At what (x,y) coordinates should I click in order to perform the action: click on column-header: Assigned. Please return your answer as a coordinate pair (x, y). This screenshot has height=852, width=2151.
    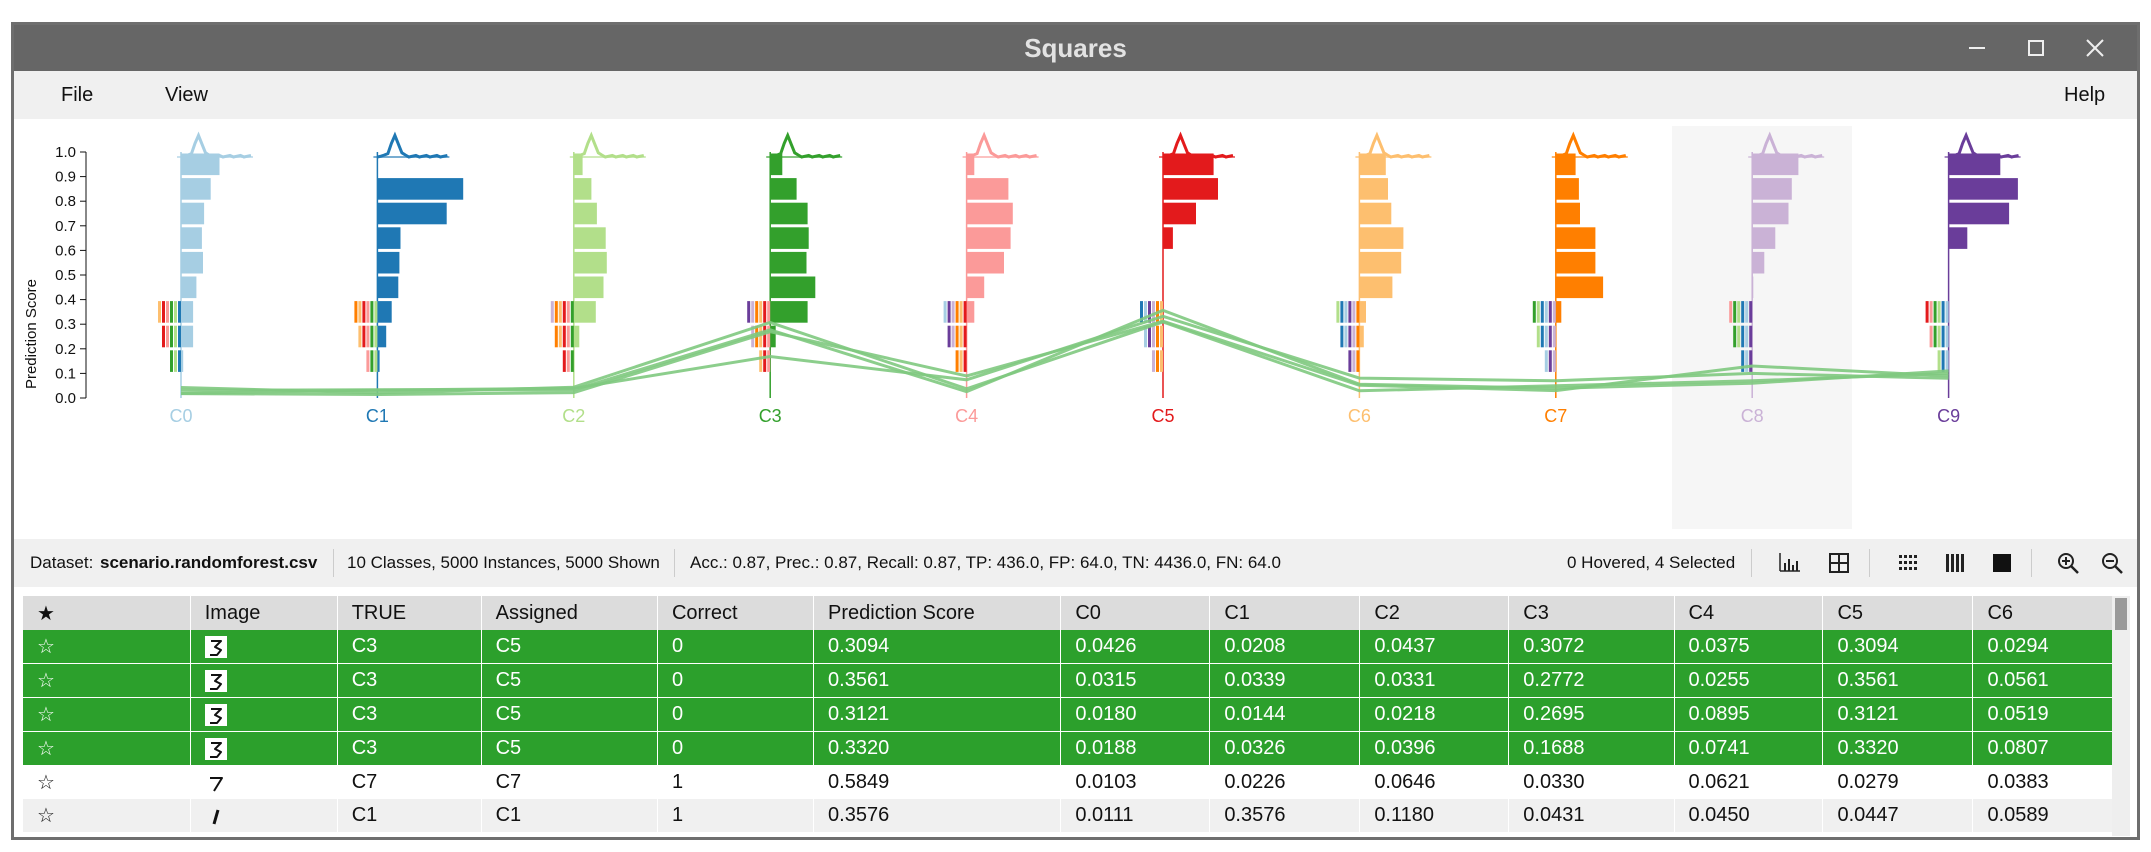
    Looking at the image, I should click on (569, 613).